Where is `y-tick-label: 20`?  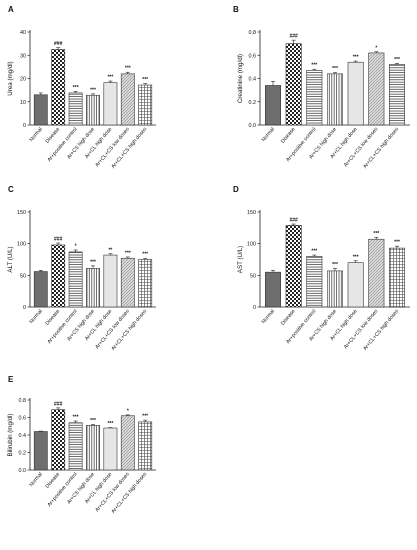
y-tick-label: 20 is located at coordinates (23, 80).